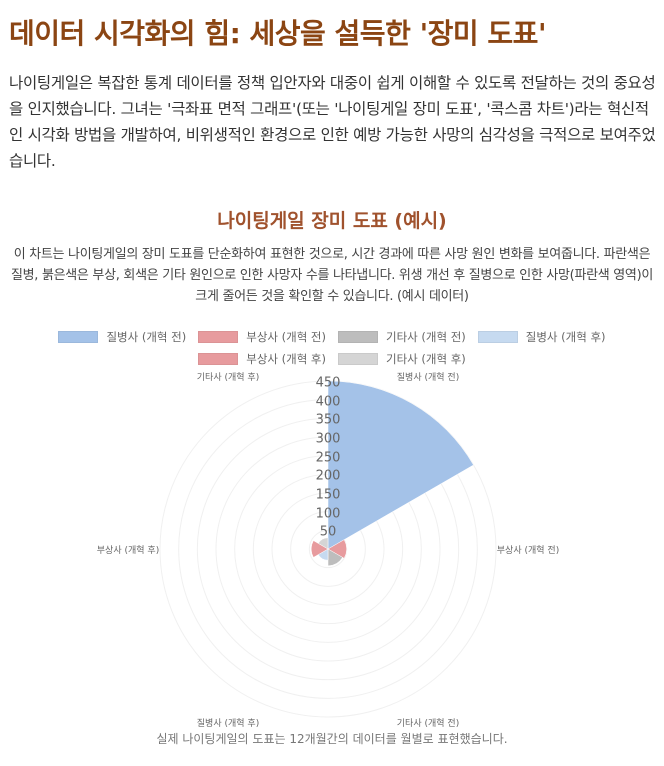  What do you see at coordinates (328, 402) in the screenshot?
I see `radial-tick-label: 400` at bounding box center [328, 402].